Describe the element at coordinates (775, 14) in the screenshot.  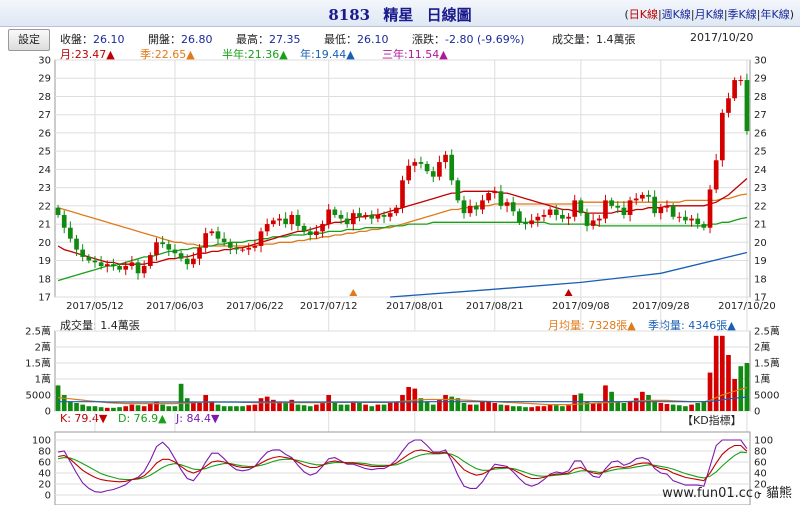
I see `link-yearly-k: 年K線` at that location.